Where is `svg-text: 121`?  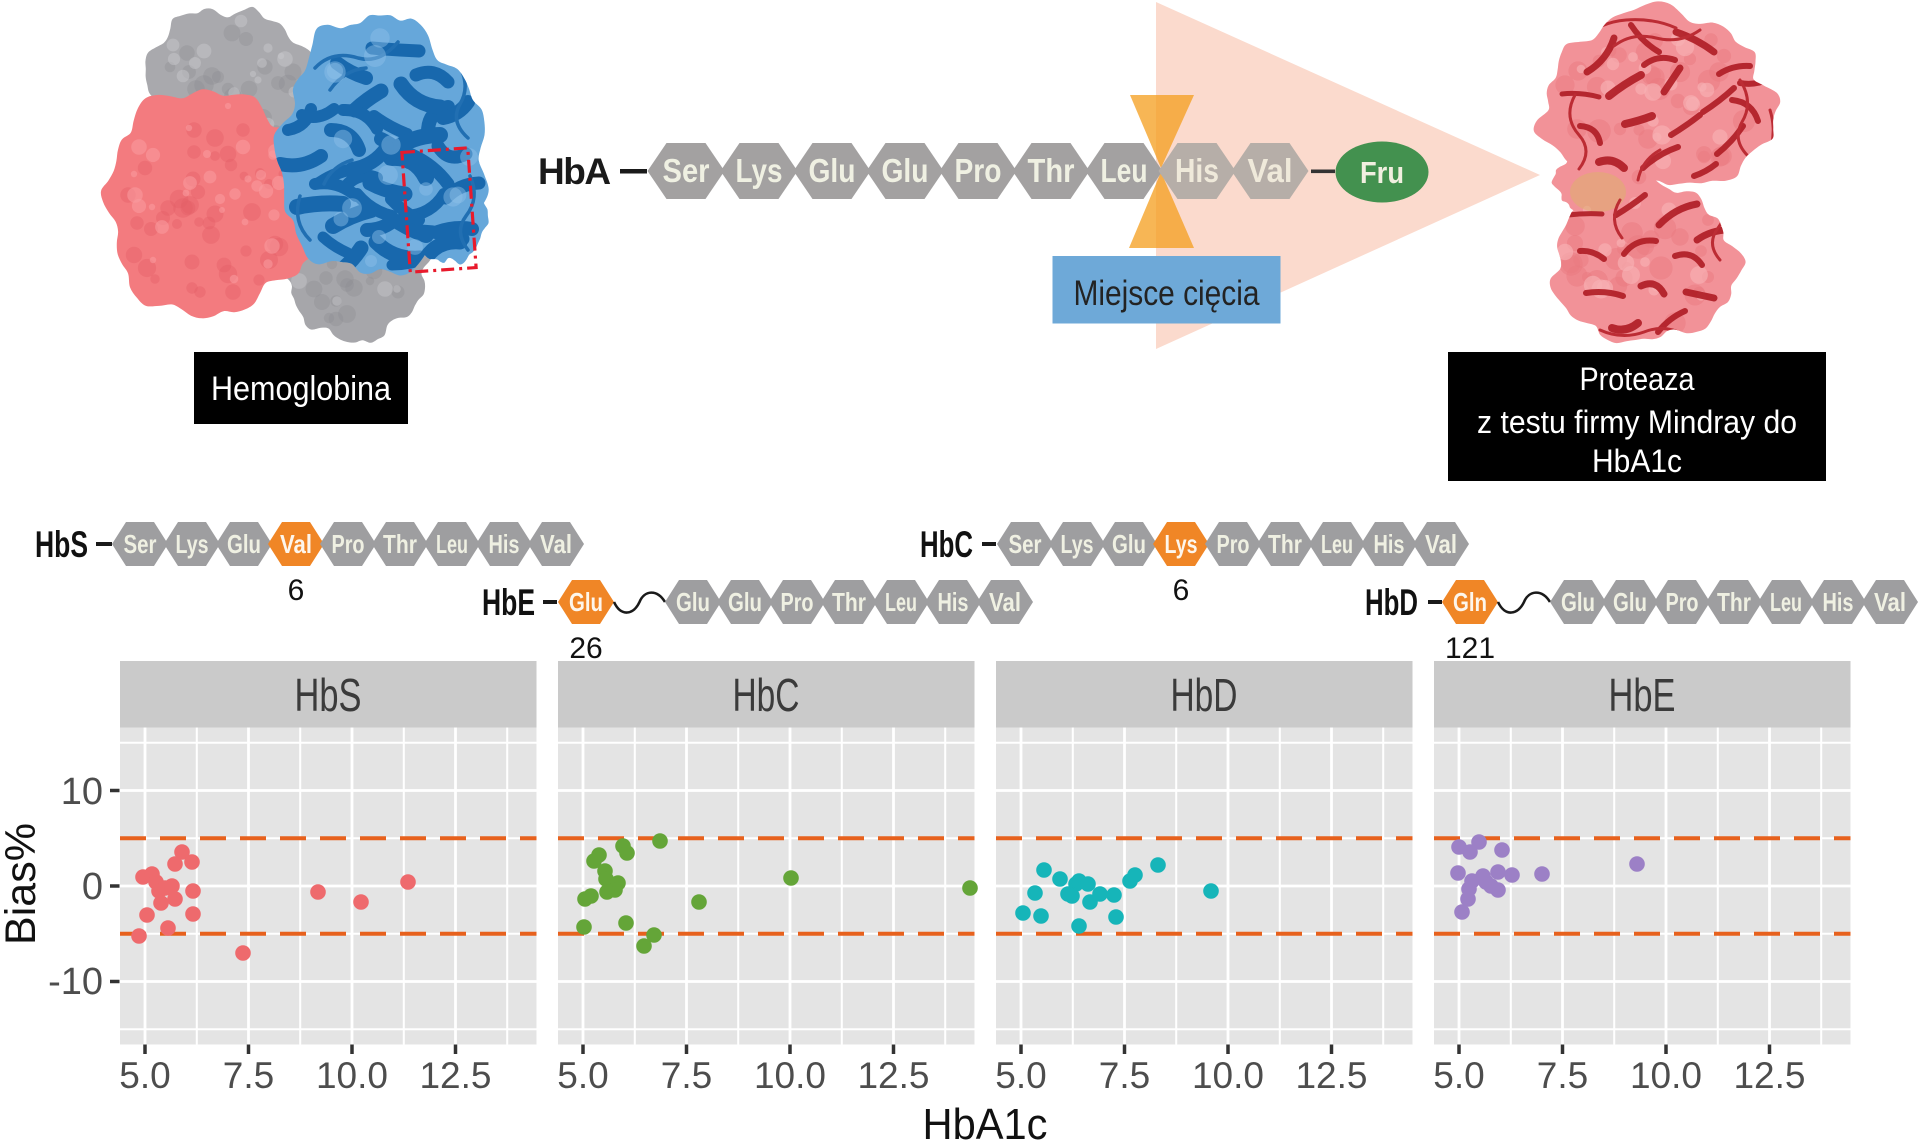
svg-text: 121 is located at coordinates (1470, 648).